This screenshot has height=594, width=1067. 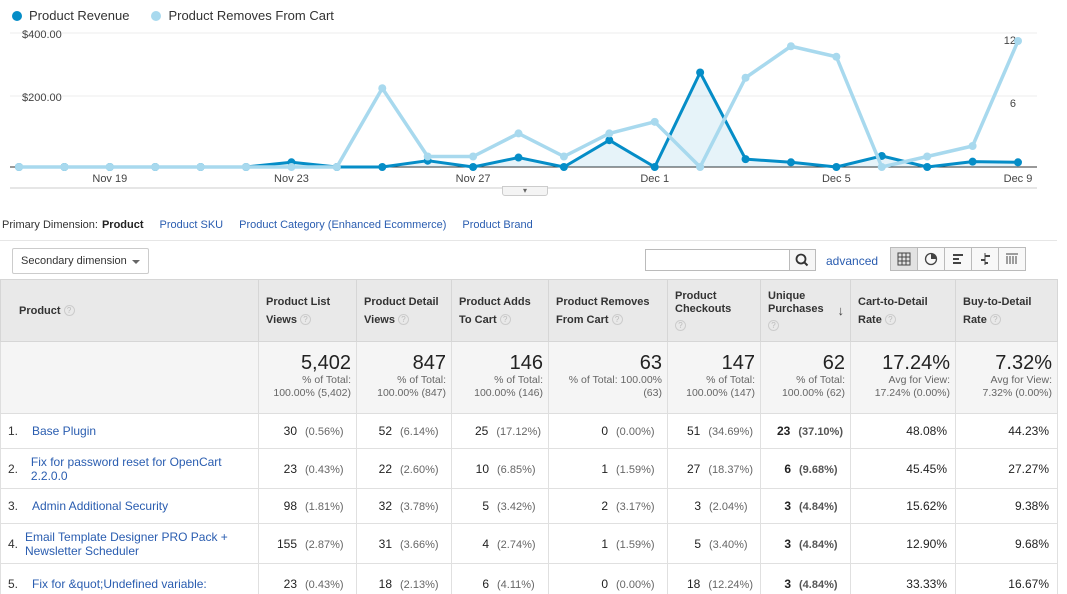 What do you see at coordinates (714, 543) in the screenshot?
I see `metric-cell: 5 (3.40%)` at bounding box center [714, 543].